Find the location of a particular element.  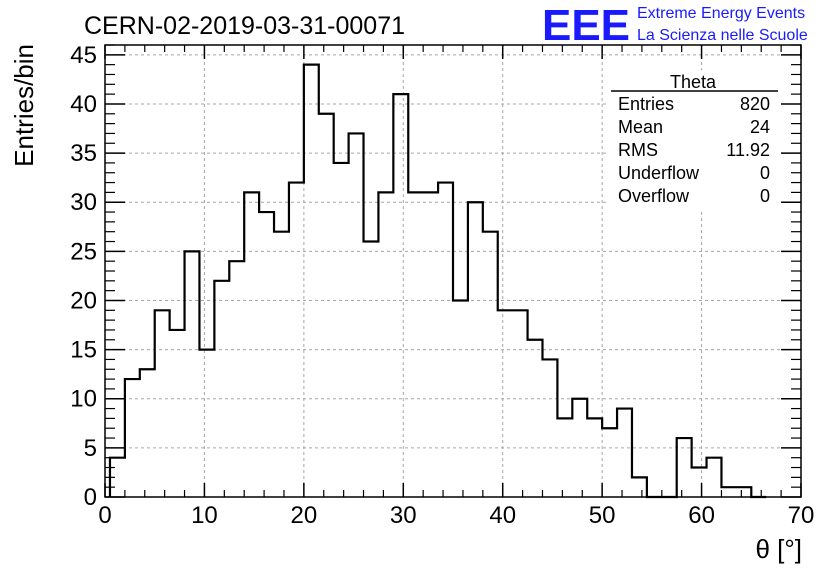

y-tick-label: 45 is located at coordinates (83, 55).